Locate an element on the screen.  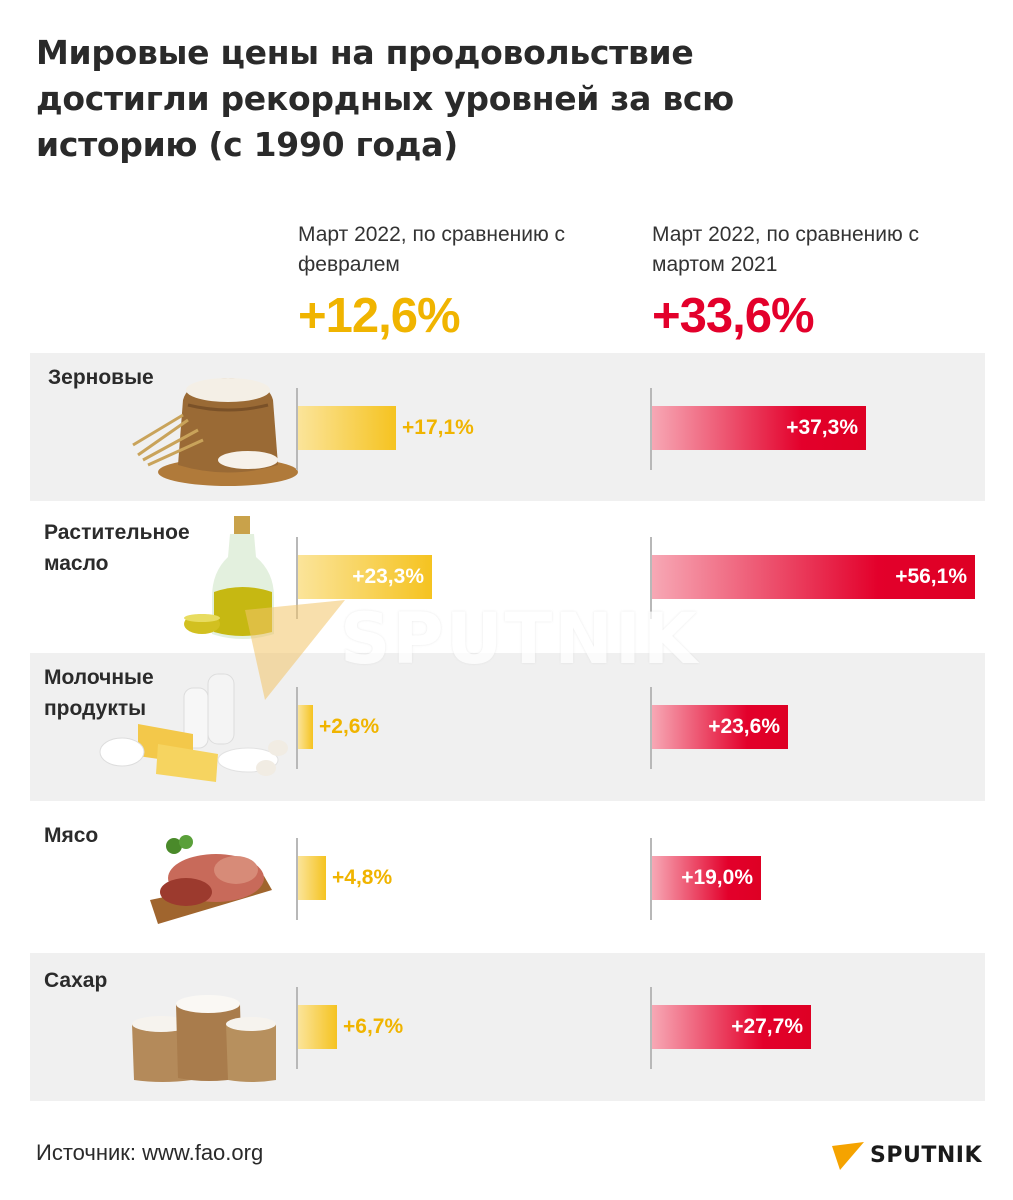
meat-icon is located at coordinates (211, 879).